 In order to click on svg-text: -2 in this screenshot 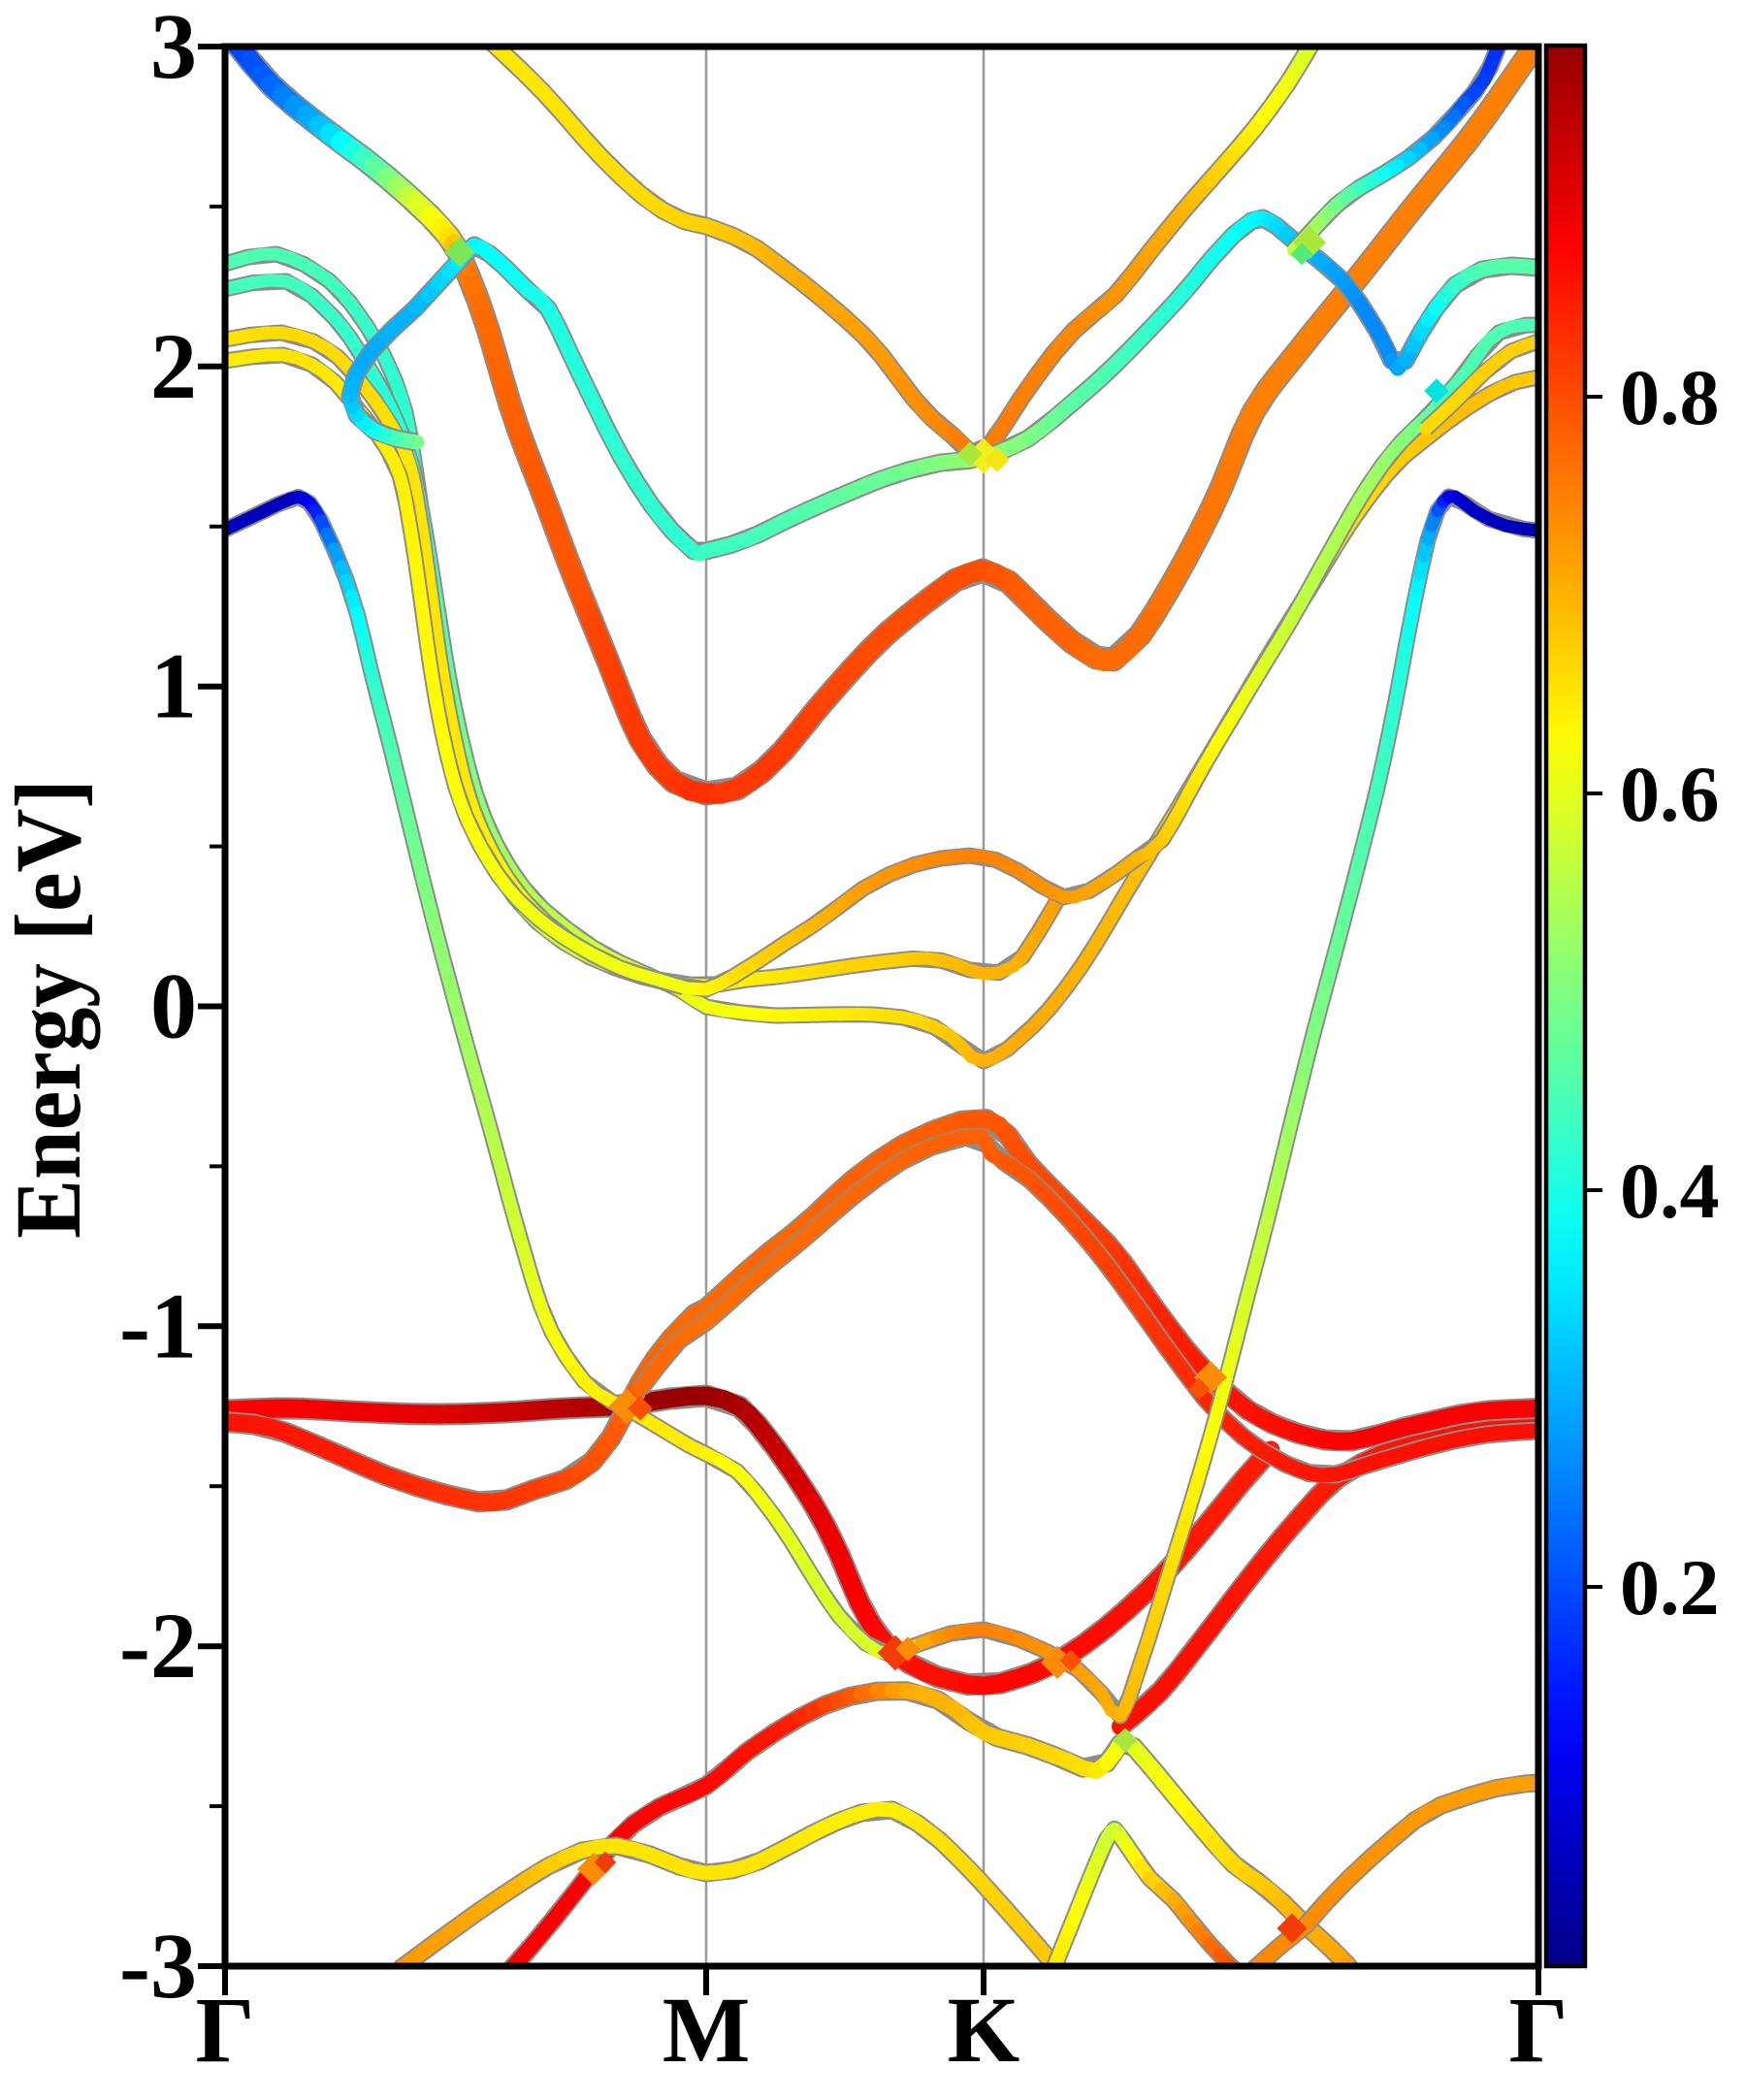, I will do `click(158, 1645)`.